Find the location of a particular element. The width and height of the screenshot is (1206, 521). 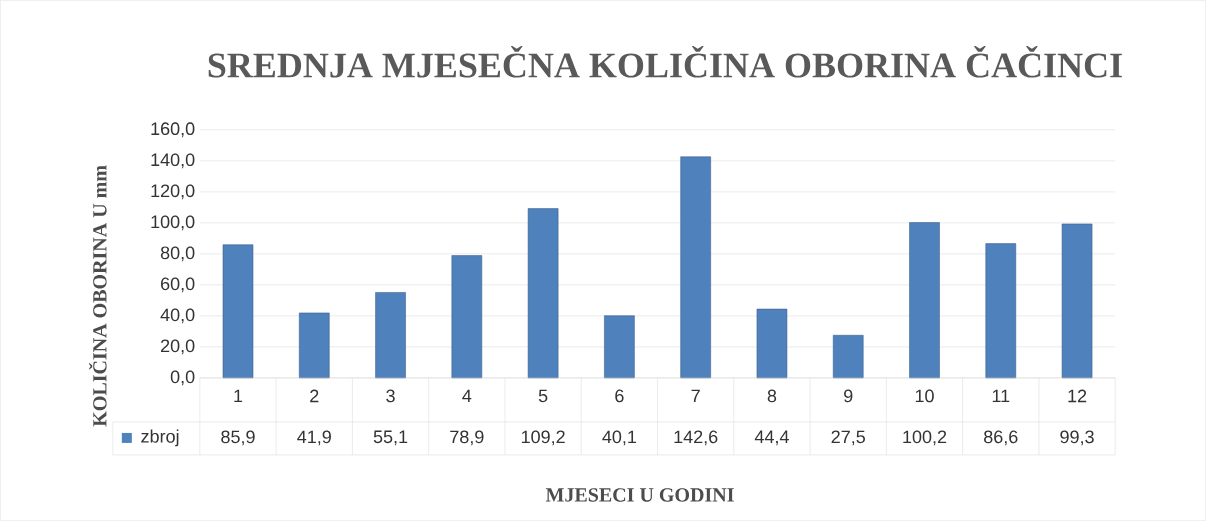

x-tick-label: 7 is located at coordinates (695, 396).